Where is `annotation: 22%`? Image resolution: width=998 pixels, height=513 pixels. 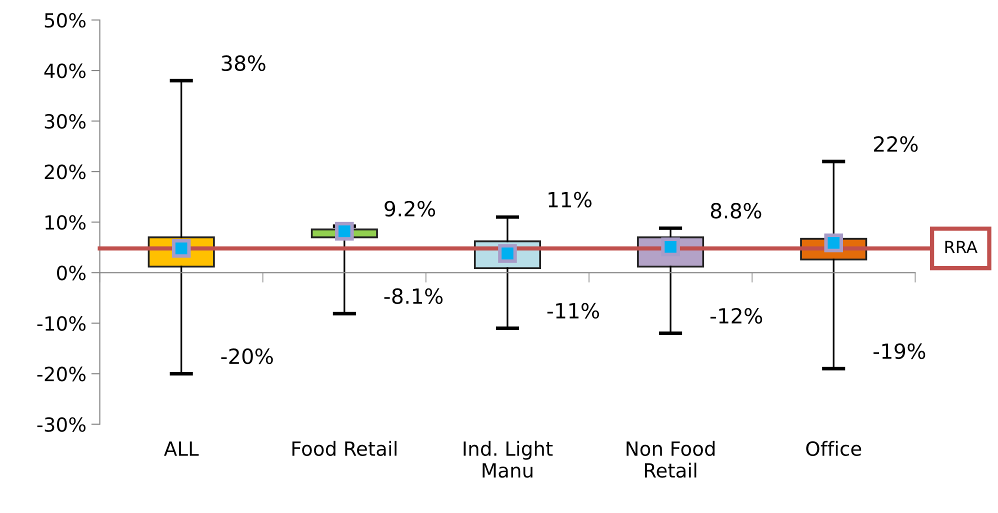
annotation: 22% is located at coordinates (896, 144).